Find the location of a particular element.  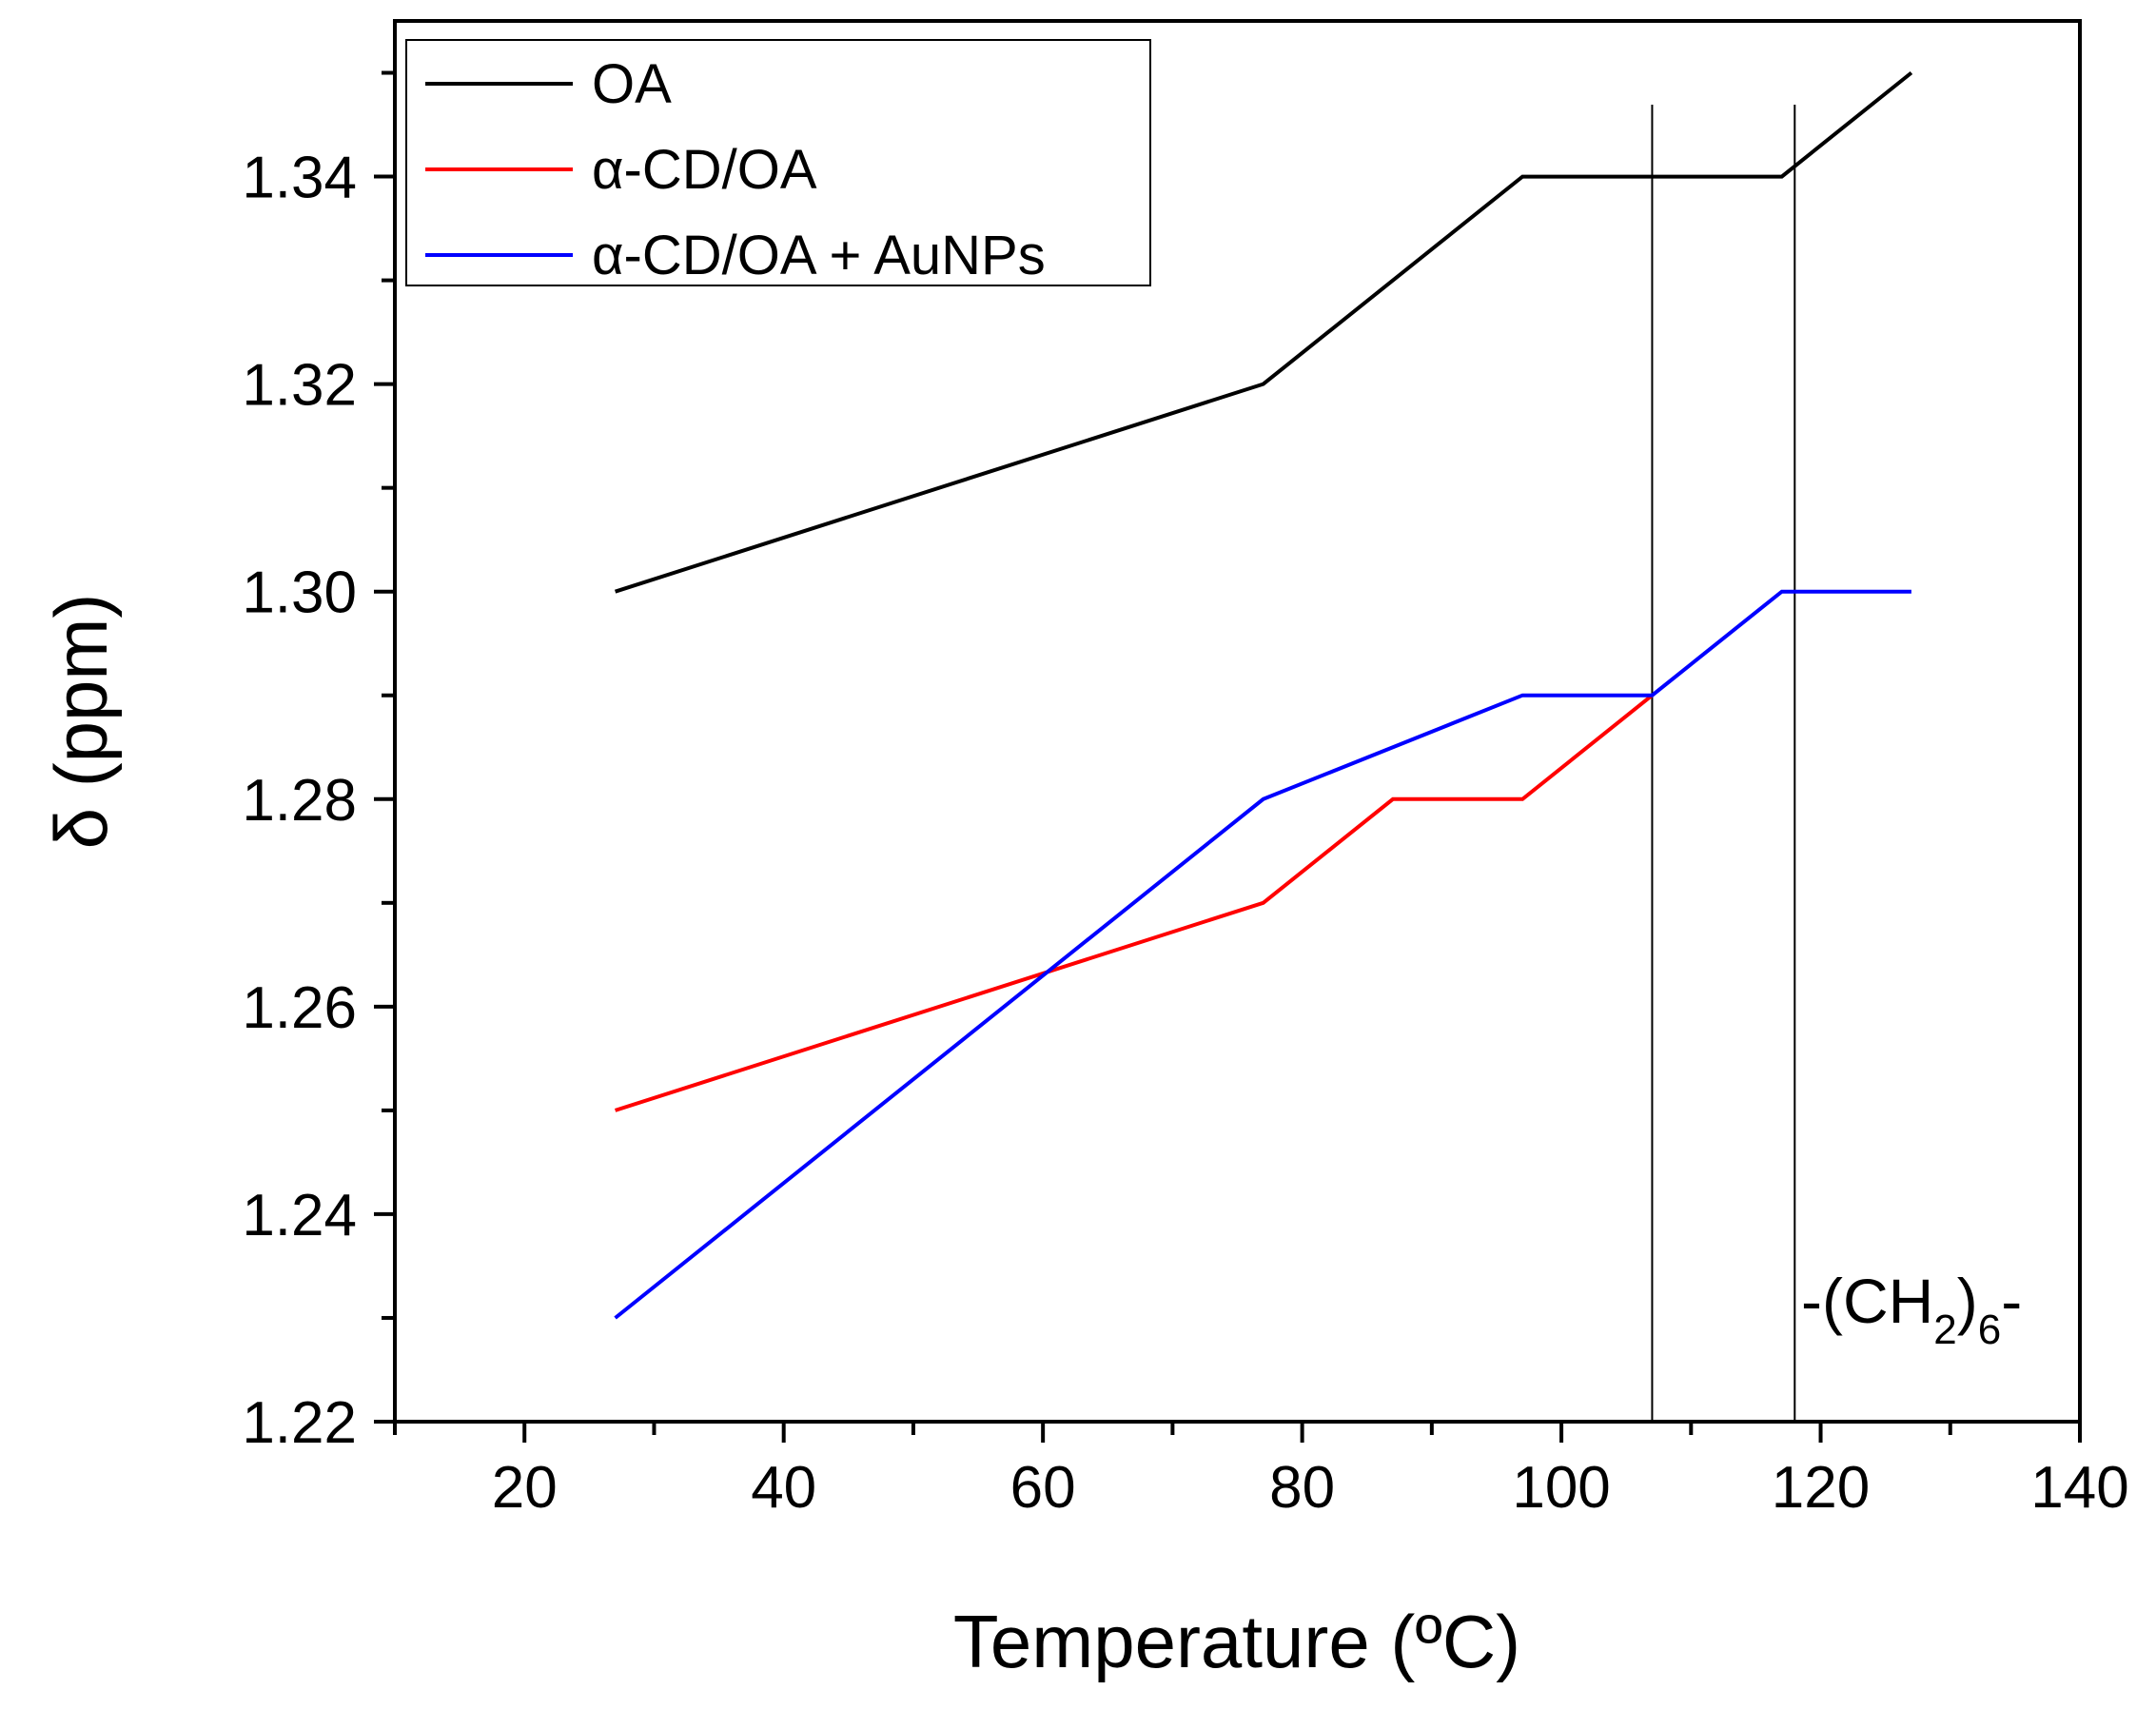

x-tick-label: 40 is located at coordinates (783, 1488).